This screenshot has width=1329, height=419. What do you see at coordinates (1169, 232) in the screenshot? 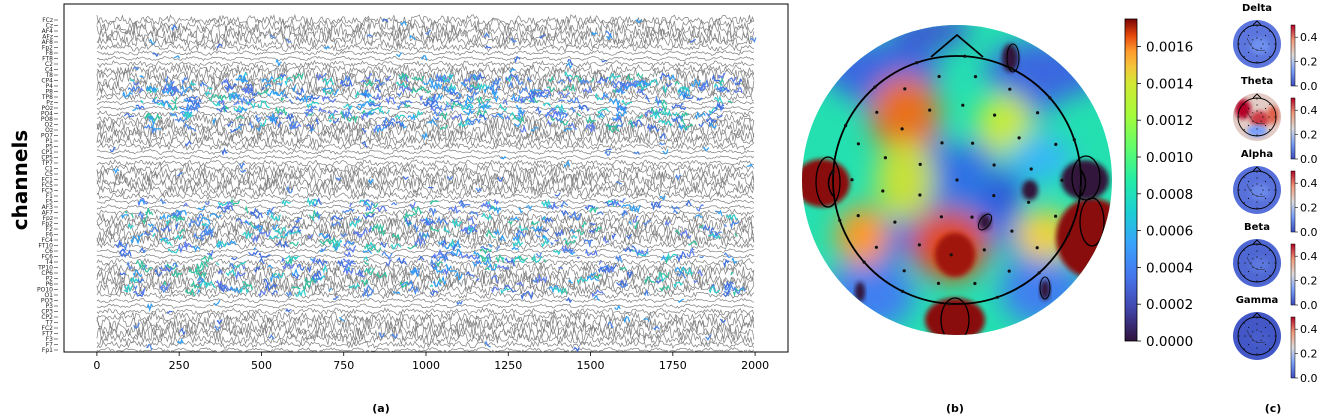
I see `colorbar-tick-label: 0.0006` at bounding box center [1169, 232].